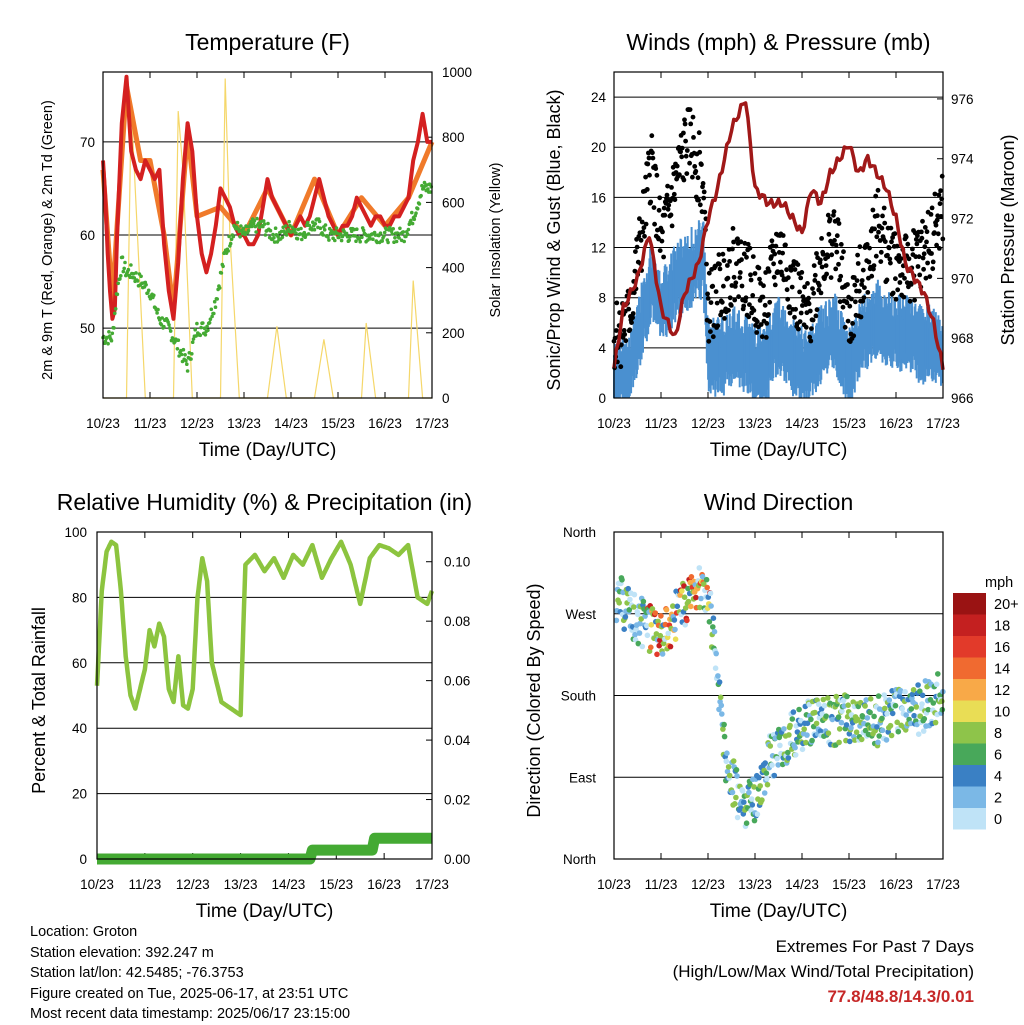 This screenshot has height=1025, width=1024. What do you see at coordinates (661, 884) in the screenshot?
I see `x-tick-label: 11/23` at bounding box center [661, 884].